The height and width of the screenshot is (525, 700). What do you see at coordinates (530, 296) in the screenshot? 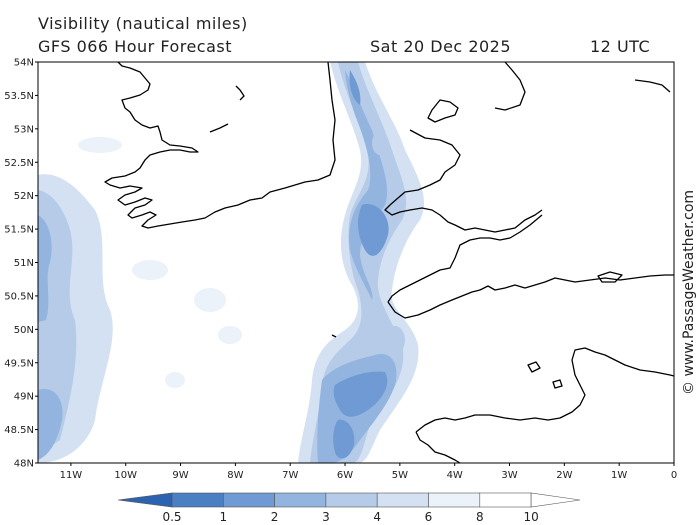
I see `sw-england-south-coast` at bounding box center [530, 296].